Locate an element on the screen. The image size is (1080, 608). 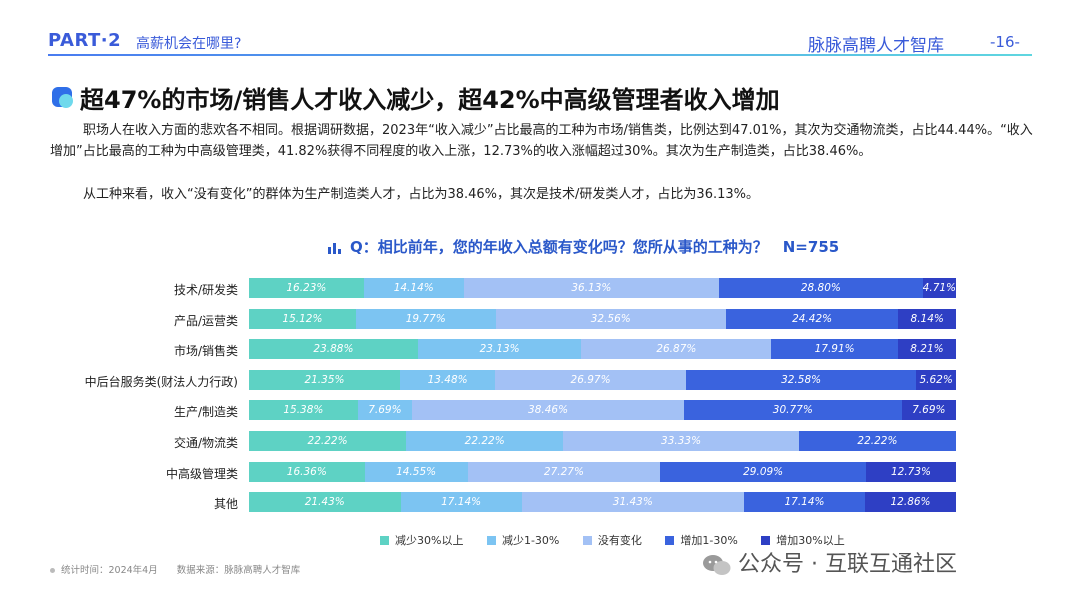
category-label: 中高级管理类 is located at coordinates (201, 473).